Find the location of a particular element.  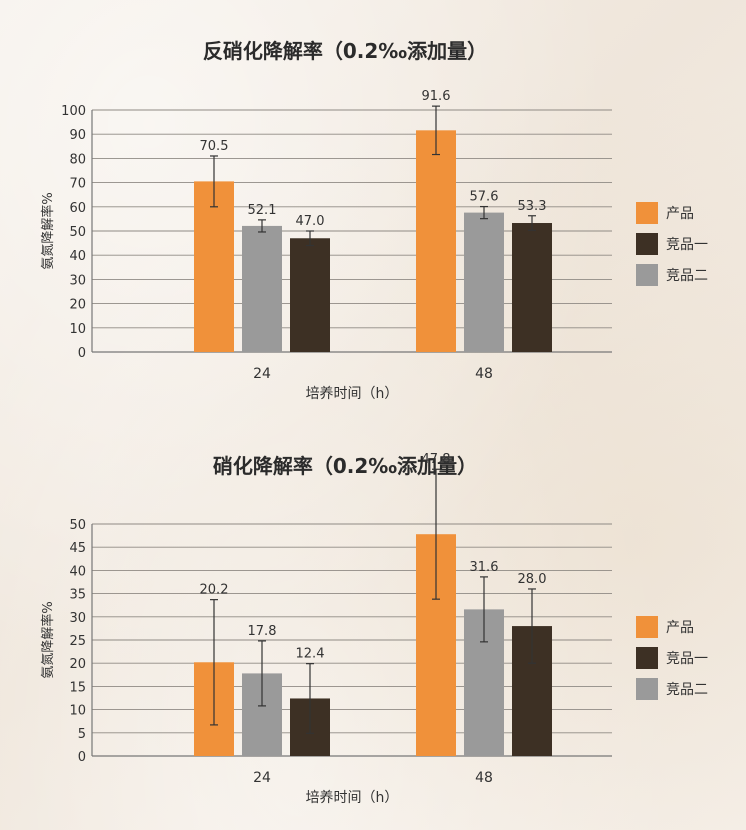

data-label: 52.1 is located at coordinates (262, 210).